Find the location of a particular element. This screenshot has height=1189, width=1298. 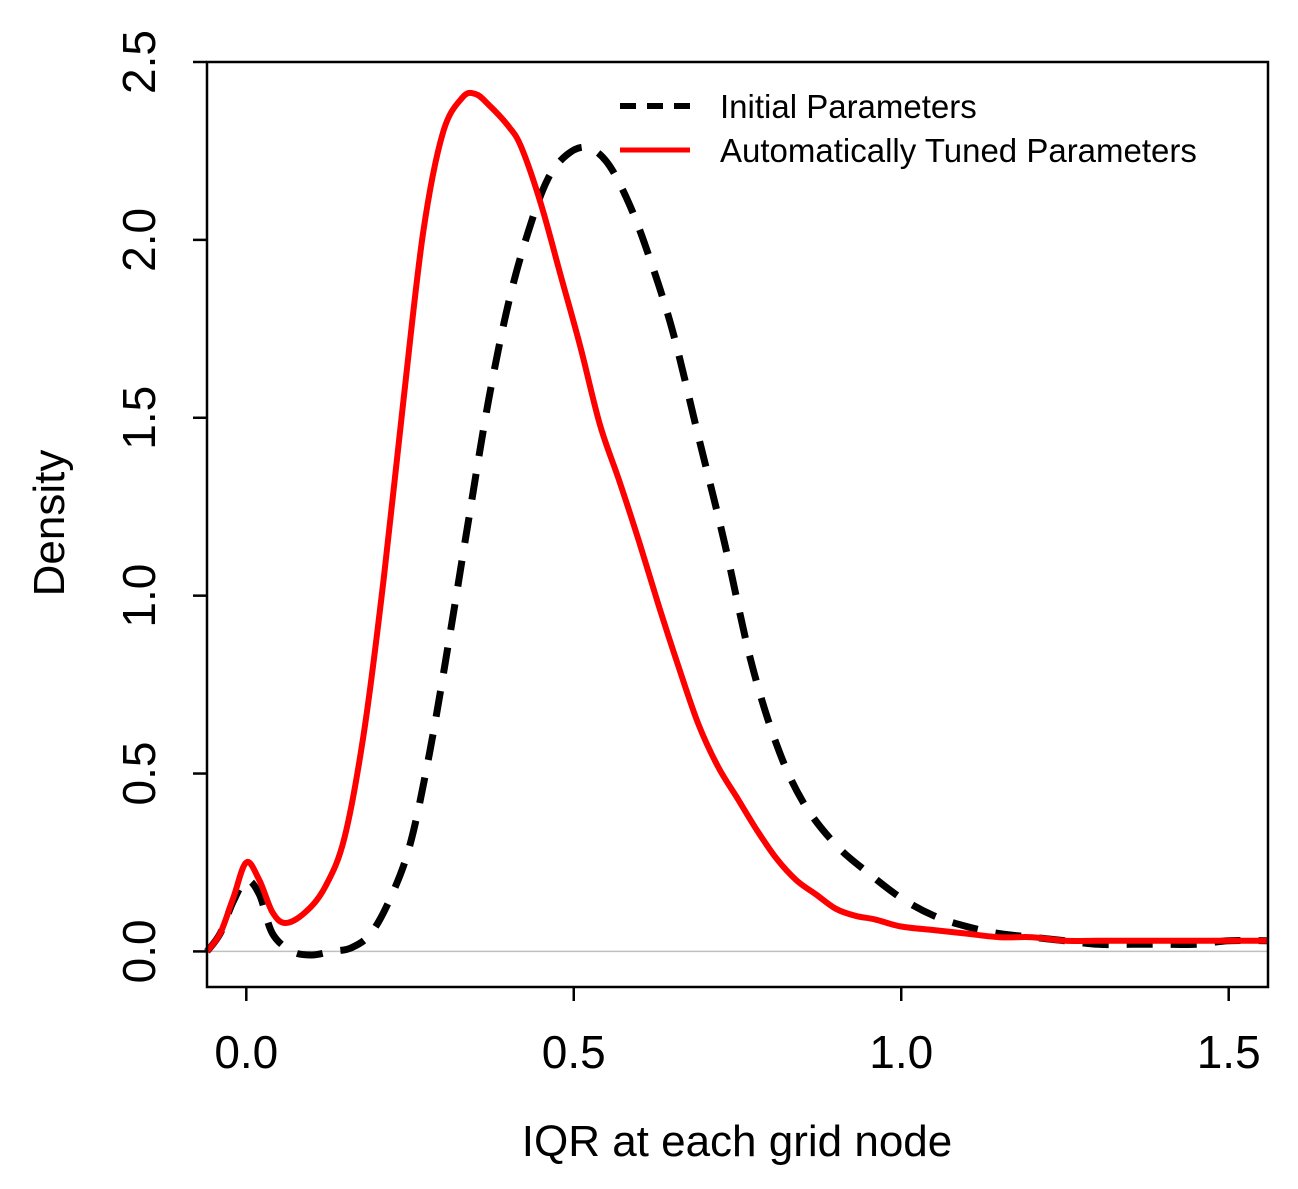

x-tick-label: 0.0 is located at coordinates (246, 1052).